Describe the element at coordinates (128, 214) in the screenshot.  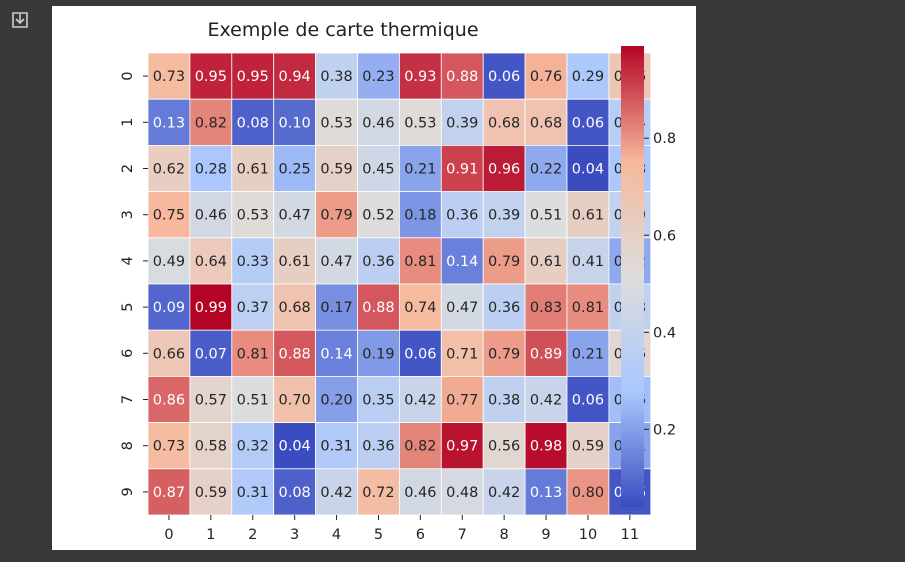
I see `y-tick-label: 3` at that location.